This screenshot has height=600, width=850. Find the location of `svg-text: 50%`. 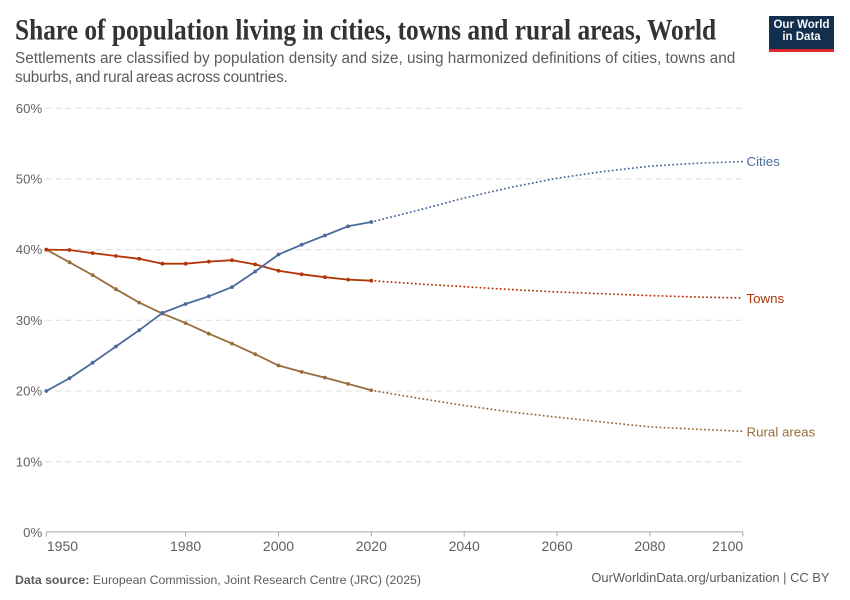

svg-text: 50% is located at coordinates (29, 179).